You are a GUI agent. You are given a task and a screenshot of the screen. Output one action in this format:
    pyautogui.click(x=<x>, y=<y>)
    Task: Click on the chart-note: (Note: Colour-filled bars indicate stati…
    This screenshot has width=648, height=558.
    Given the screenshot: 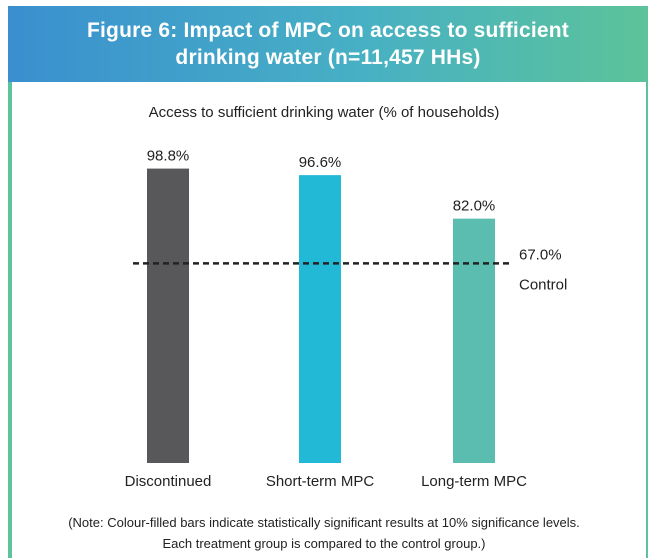 What is the action you would take?
    pyautogui.click(x=324, y=533)
    